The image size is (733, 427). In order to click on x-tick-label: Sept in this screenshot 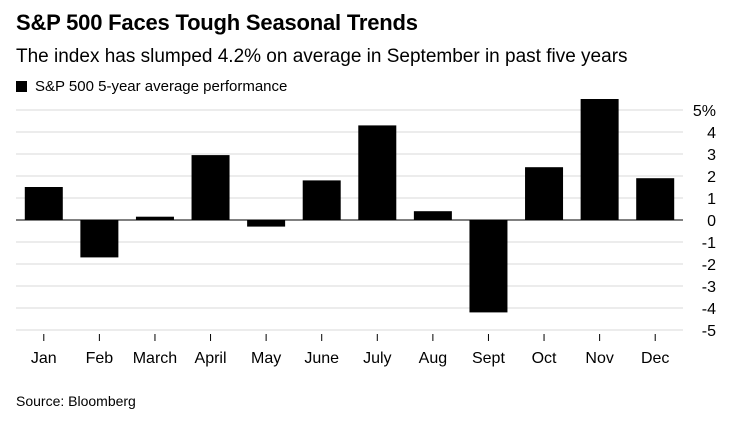, I will do `click(488, 358)`.